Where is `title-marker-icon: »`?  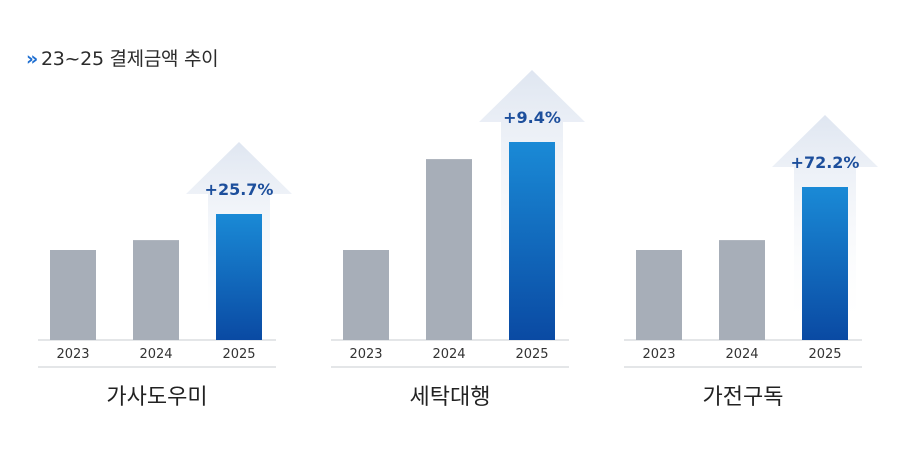
title-marker-icon: » is located at coordinates (32, 59).